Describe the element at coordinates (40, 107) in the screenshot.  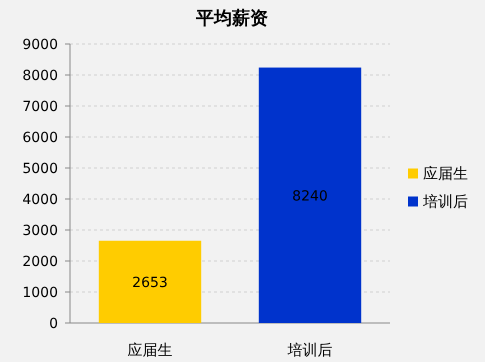
I see `y-tick-label: 7000` at that location.